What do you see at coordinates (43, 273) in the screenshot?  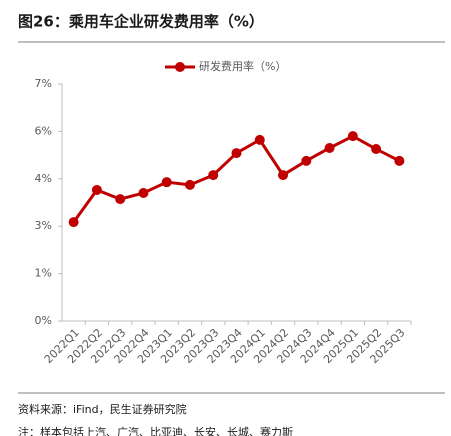 I see `y-tick-label: 1%` at bounding box center [43, 273].